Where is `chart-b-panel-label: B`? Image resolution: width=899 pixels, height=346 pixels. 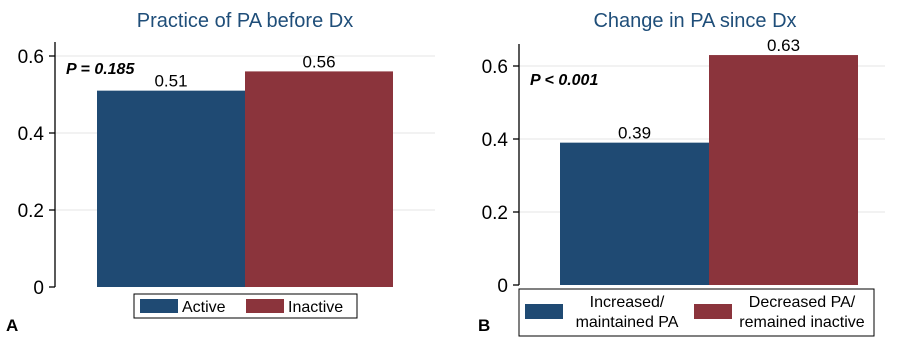 chart-b-panel-label: B is located at coordinates (484, 325).